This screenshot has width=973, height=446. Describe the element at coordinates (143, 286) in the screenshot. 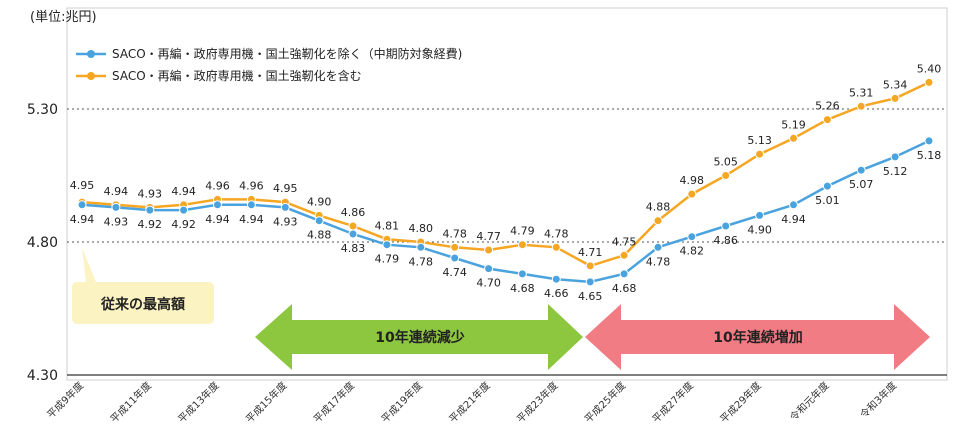

I see `previous-peak-callout: 従来の最高額` at that location.